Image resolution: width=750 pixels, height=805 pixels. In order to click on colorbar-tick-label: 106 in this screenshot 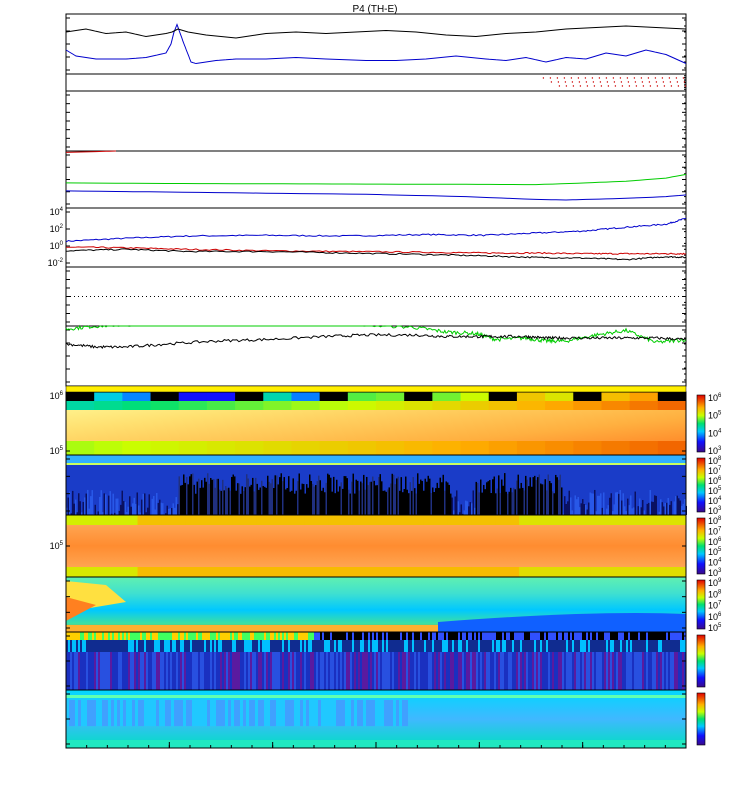, I will do `click(715, 617)`.